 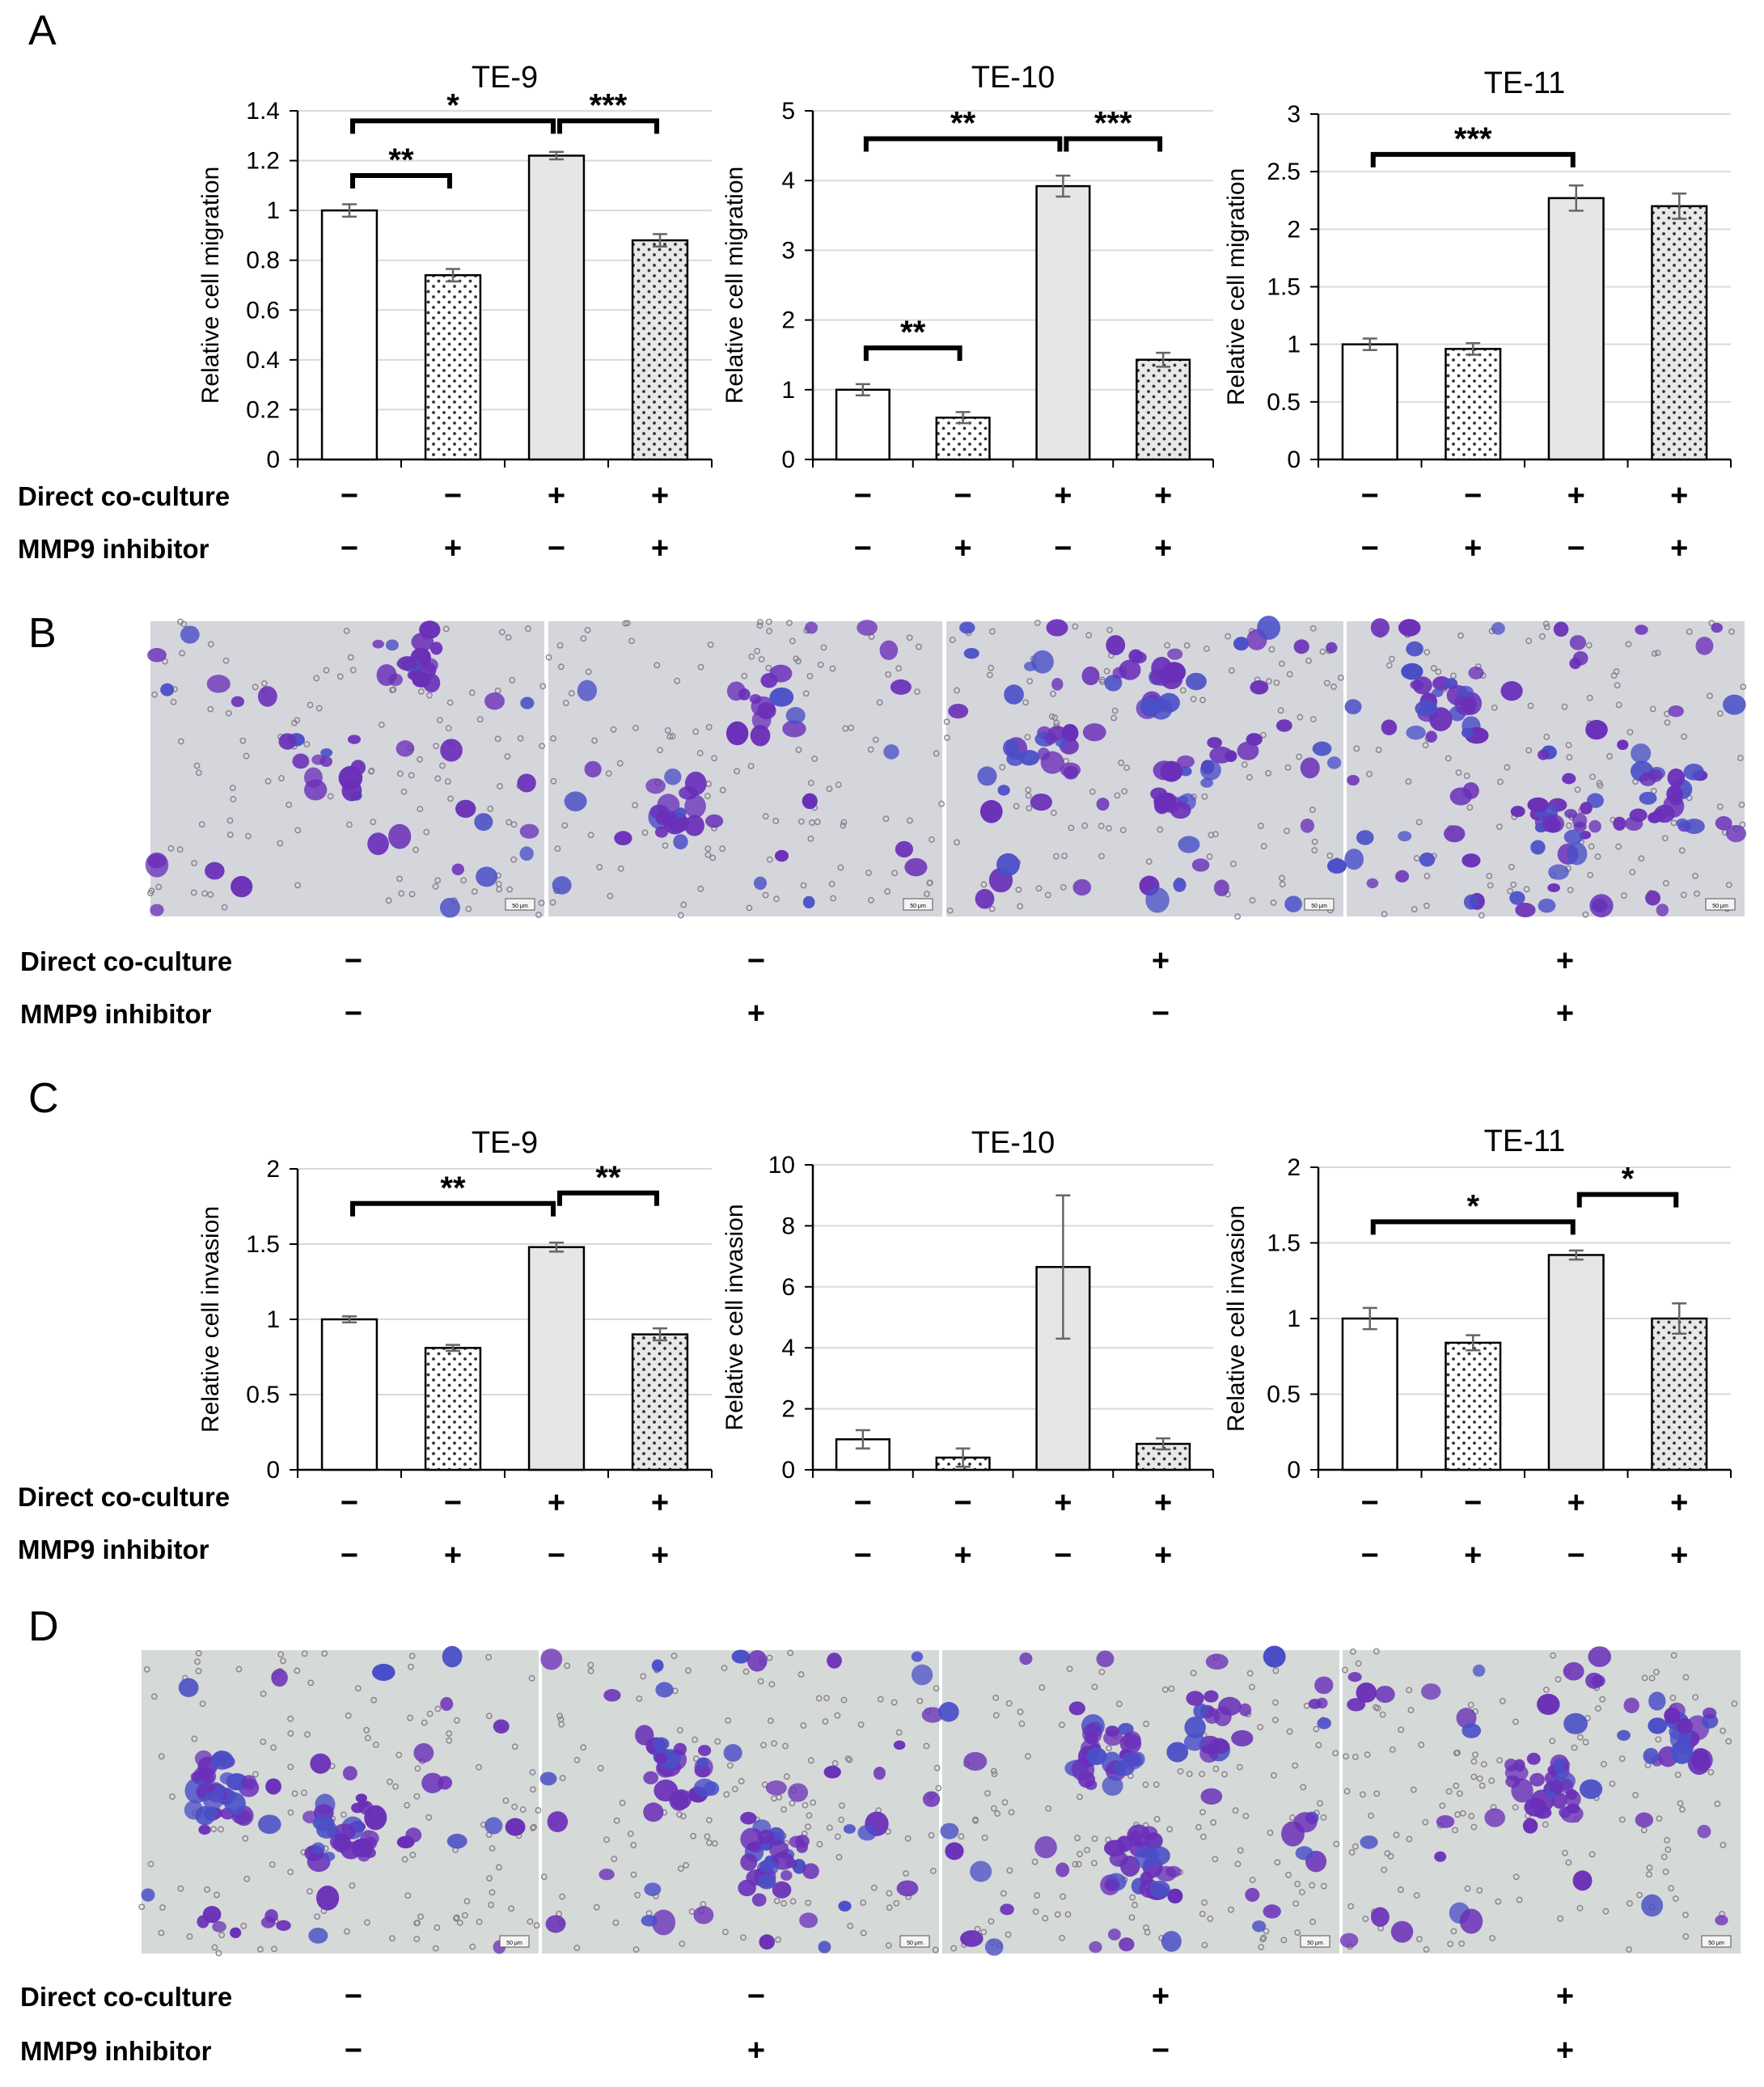 I want to click on inhibitor-sign: −, so click(x=1576, y=548).